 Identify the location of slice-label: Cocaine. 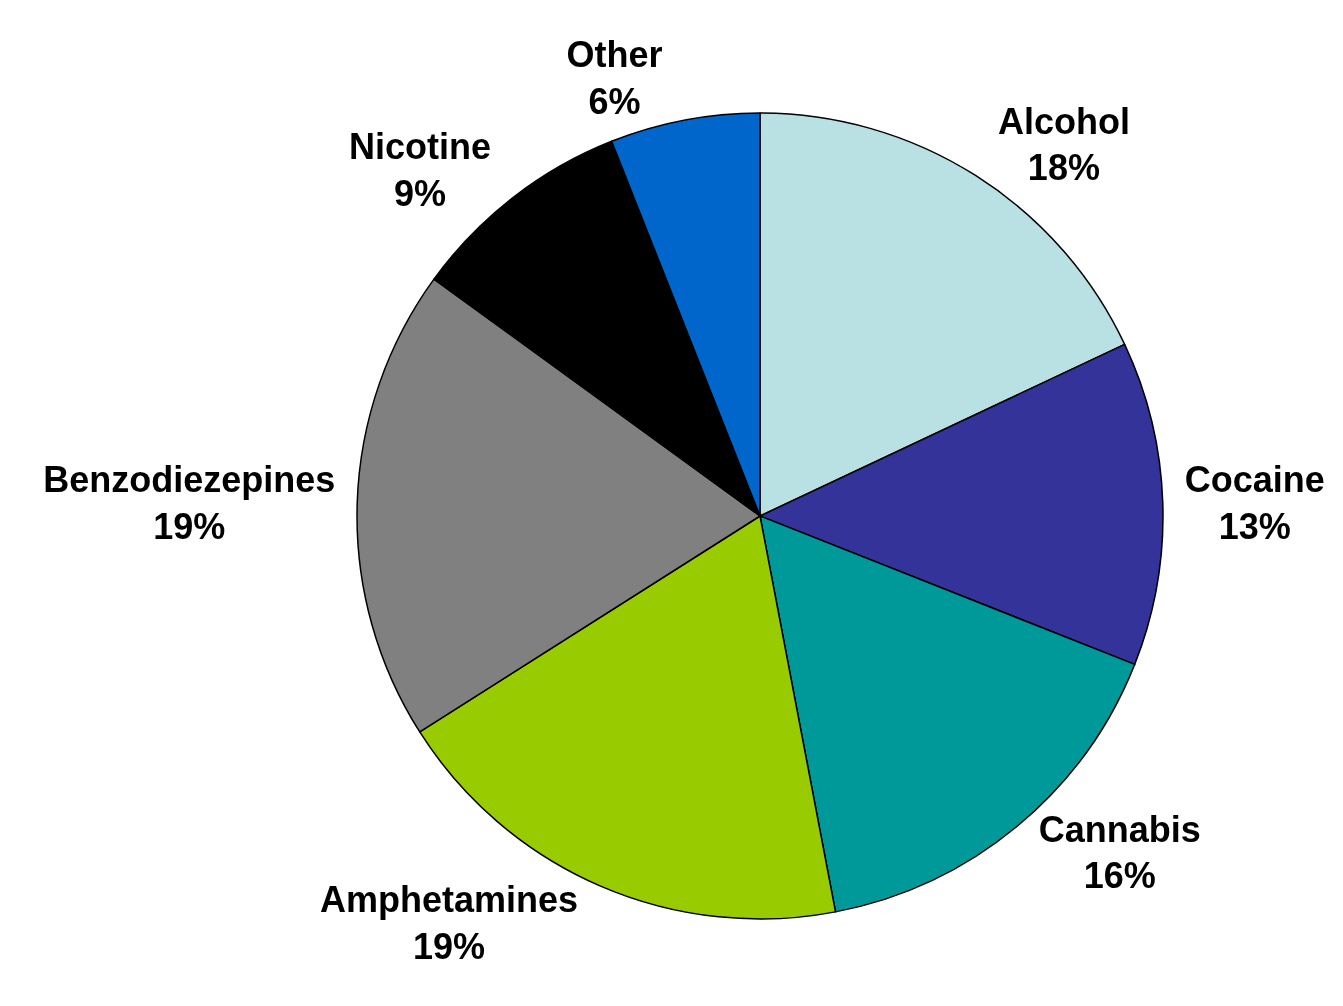
(1254, 480).